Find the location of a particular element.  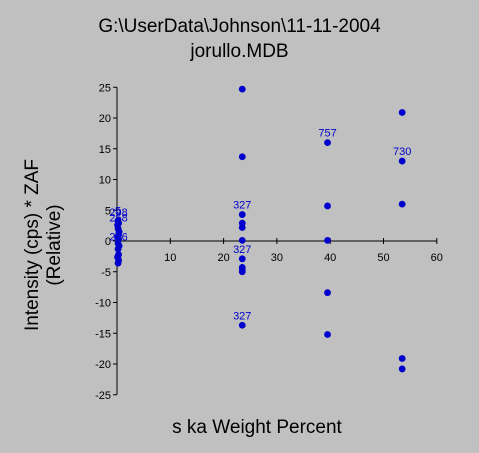

y-tick-label: 15 is located at coordinates (105, 150).